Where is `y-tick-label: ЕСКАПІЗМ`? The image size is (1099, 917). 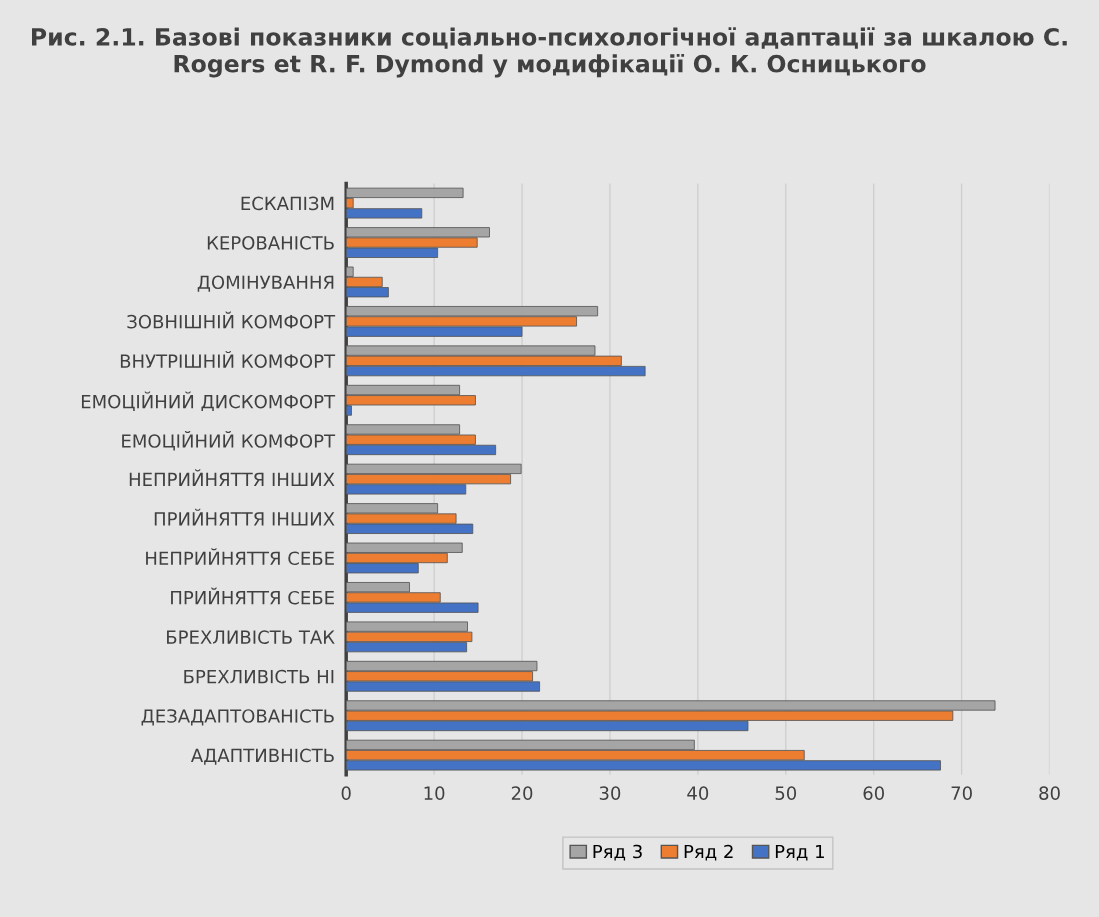
y-tick-label: ЕСКАПІЗМ is located at coordinates (287, 203).